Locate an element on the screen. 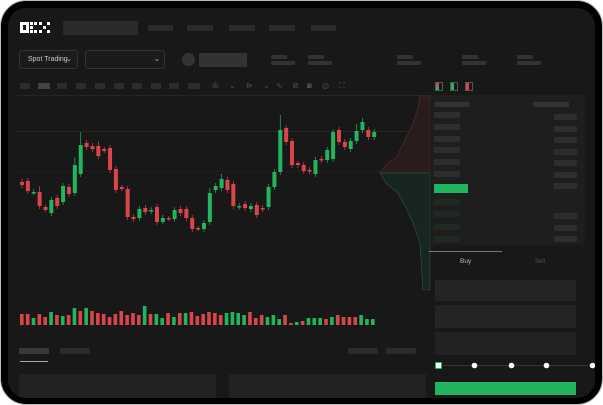  indicator-icon: ılı is located at coordinates (215, 85).